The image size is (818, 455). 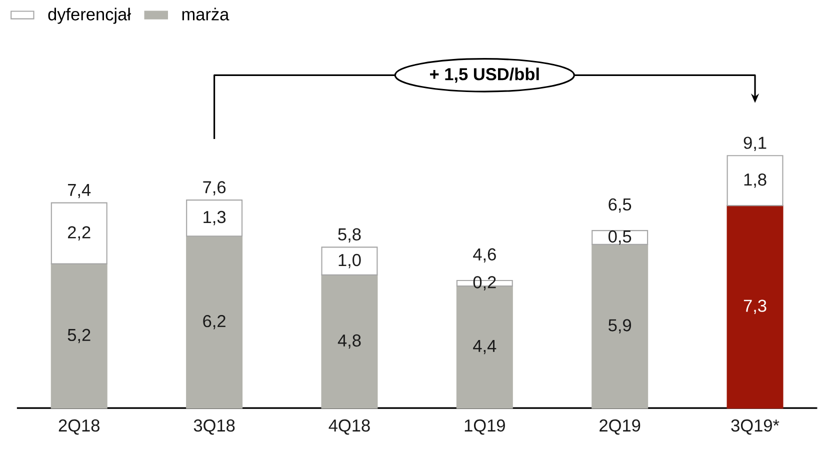 I want to click on legend-label: marża, so click(x=206, y=14).